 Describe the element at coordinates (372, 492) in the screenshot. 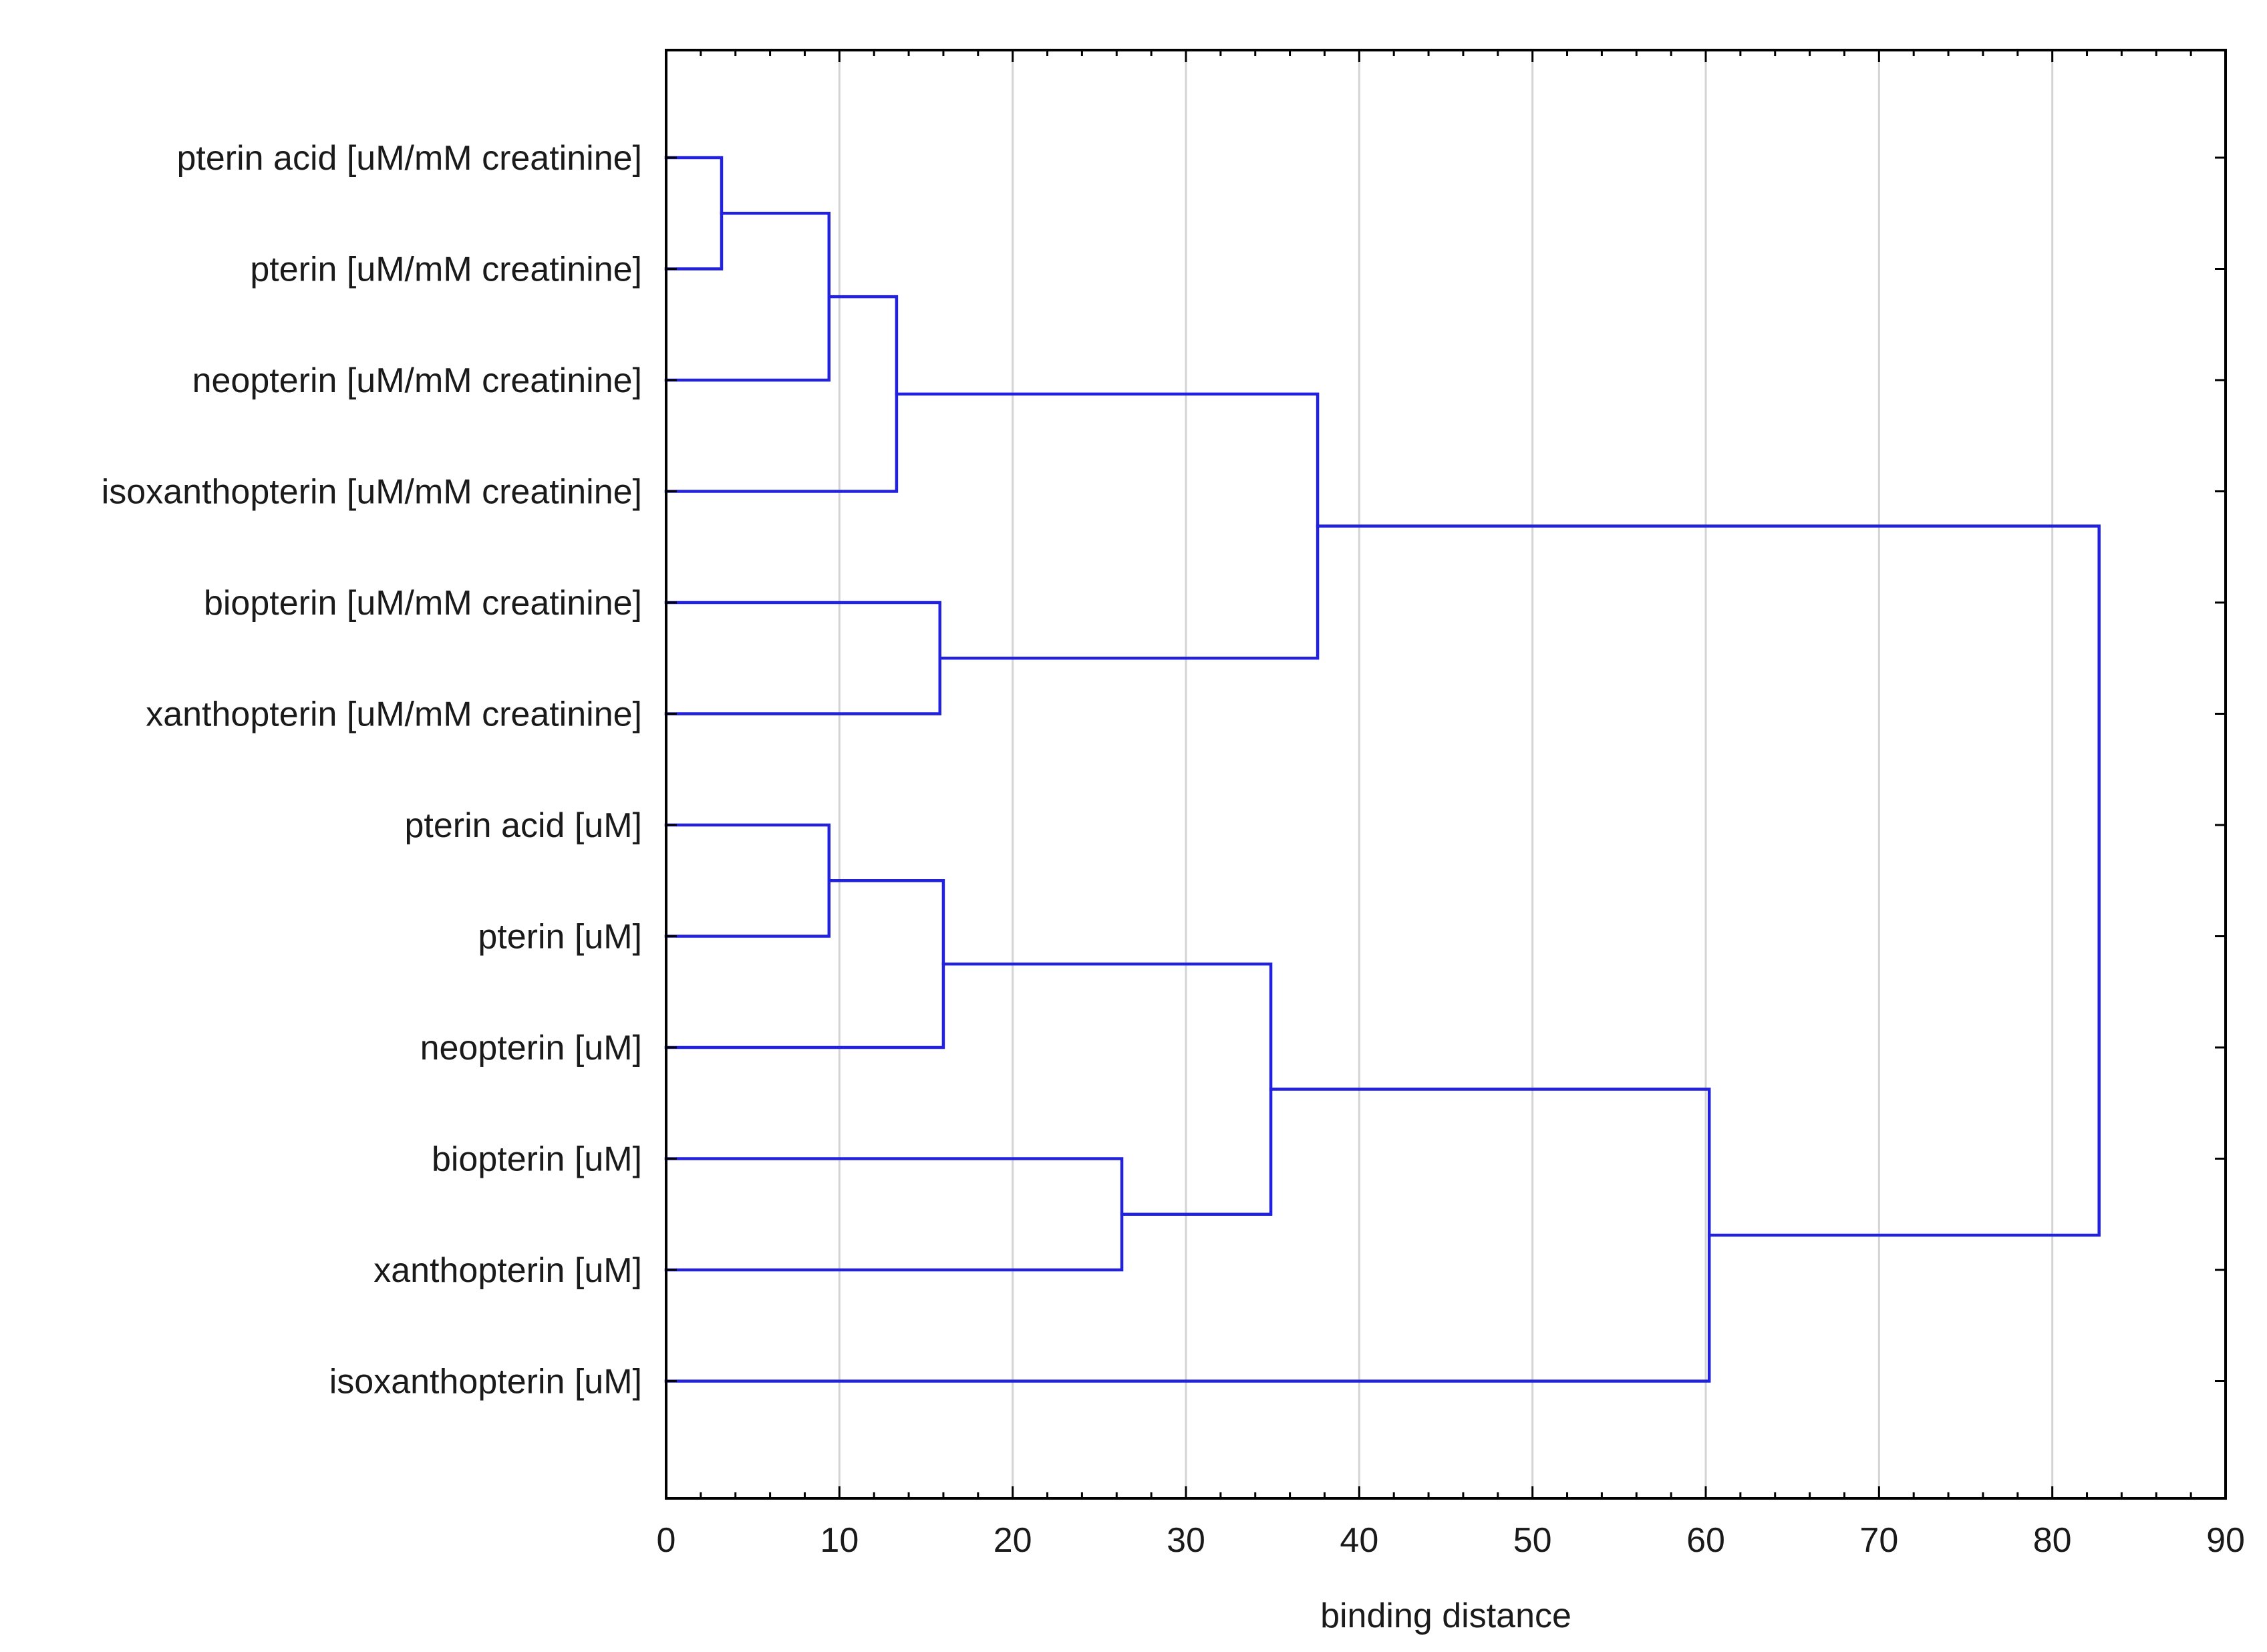

I see `leaf-label: isoxanthopterin [uM/mM creatinine]` at that location.